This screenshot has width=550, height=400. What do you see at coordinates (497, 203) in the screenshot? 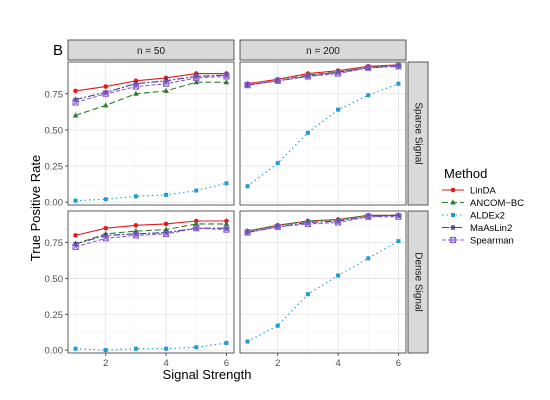
I see `legend-label: ANCOM−BC` at bounding box center [497, 203].